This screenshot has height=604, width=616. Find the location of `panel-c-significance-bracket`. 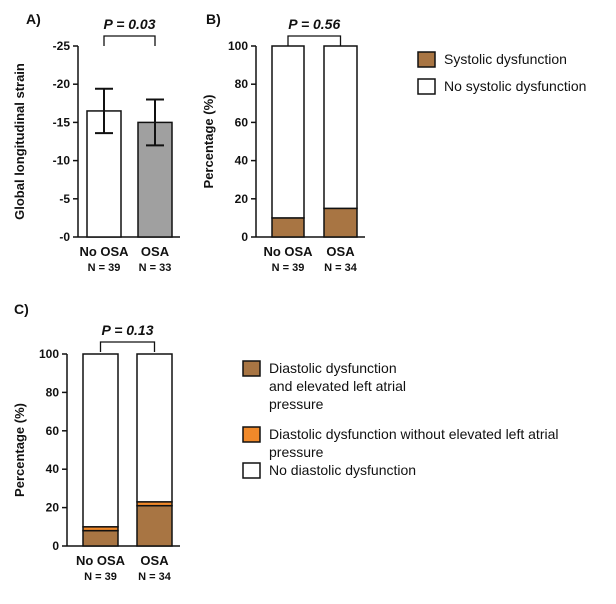

panel-c-significance-bracket is located at coordinates (127, 346).